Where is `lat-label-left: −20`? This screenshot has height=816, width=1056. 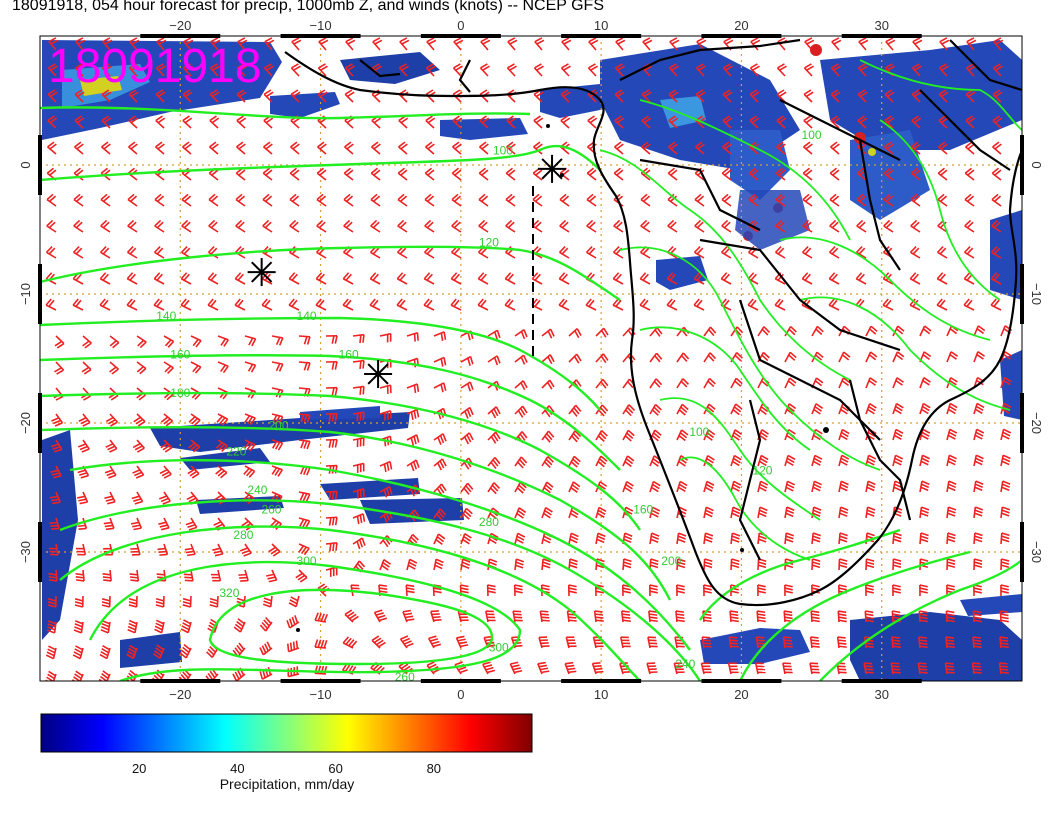 lat-label-left: −20 is located at coordinates (25, 423).